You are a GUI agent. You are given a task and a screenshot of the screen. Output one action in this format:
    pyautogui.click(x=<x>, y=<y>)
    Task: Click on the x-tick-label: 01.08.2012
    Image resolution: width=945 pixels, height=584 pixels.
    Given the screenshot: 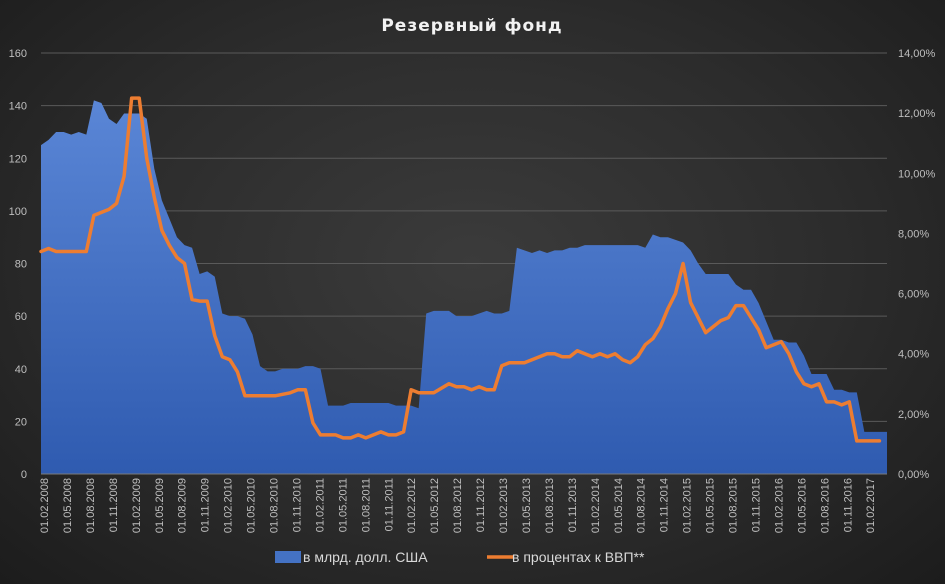 What is the action you would take?
    pyautogui.click(x=458, y=505)
    